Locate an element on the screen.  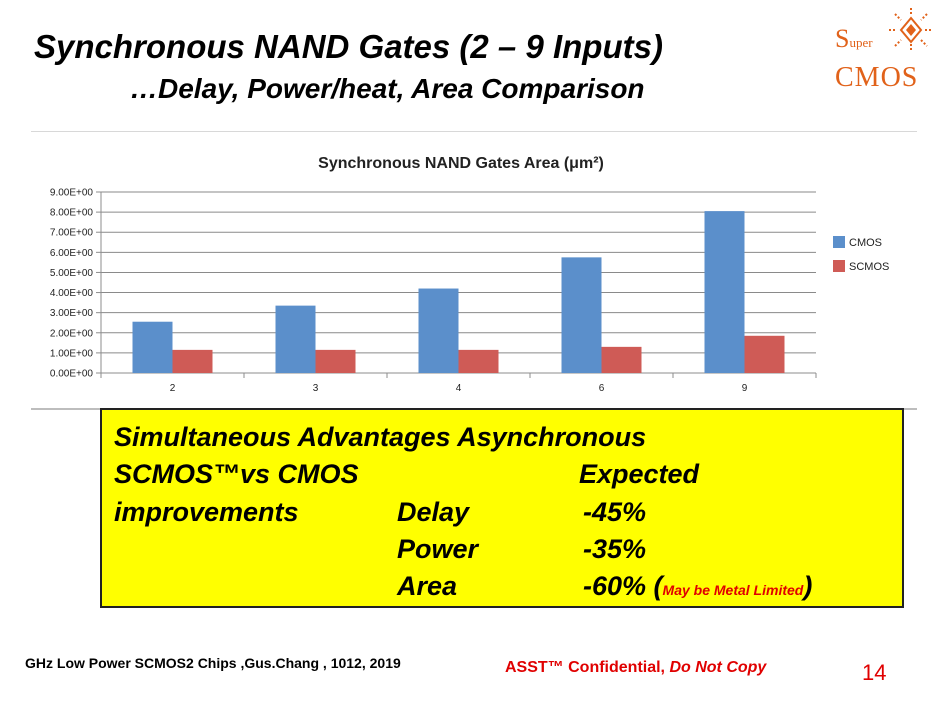
legend-label-scmos: SCMOS is located at coordinates (869, 267).